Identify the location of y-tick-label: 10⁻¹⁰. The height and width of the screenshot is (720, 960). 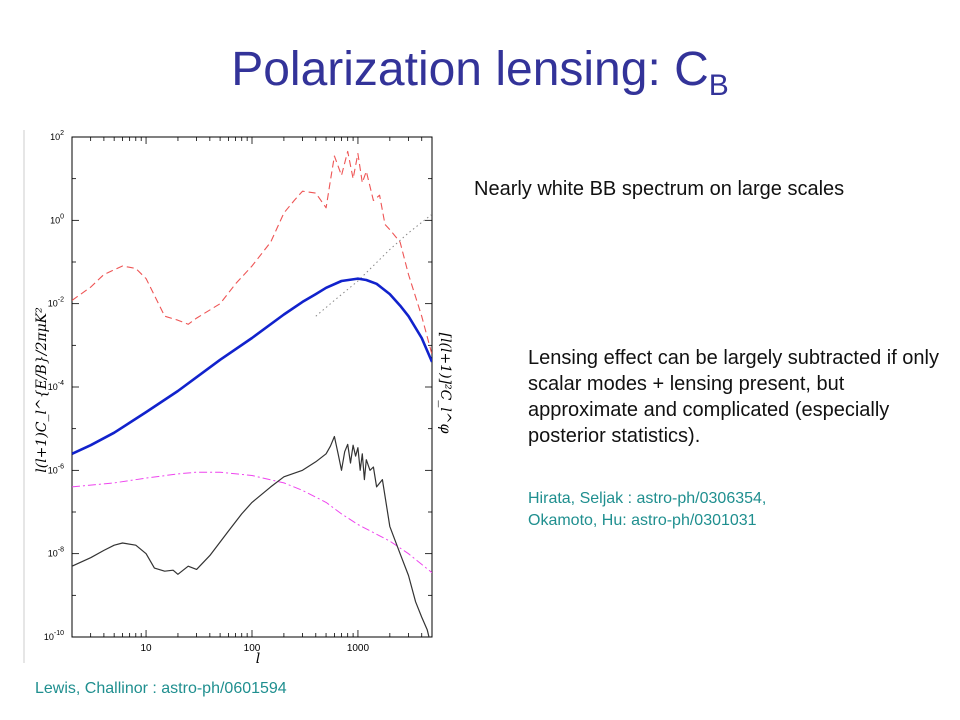
(54, 636).